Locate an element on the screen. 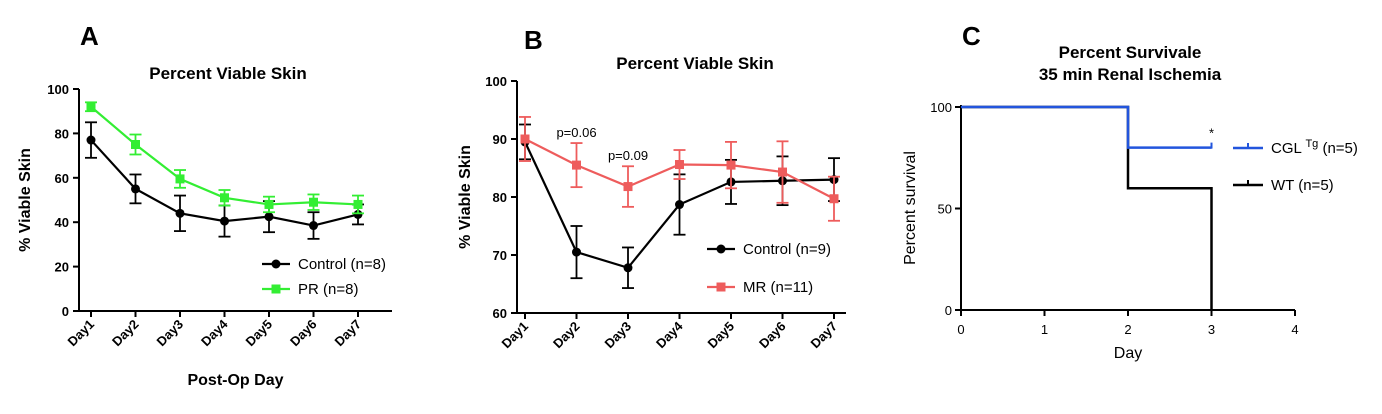 The height and width of the screenshot is (414, 1382). legend-item: Control (n=8) is located at coordinates (324, 264).